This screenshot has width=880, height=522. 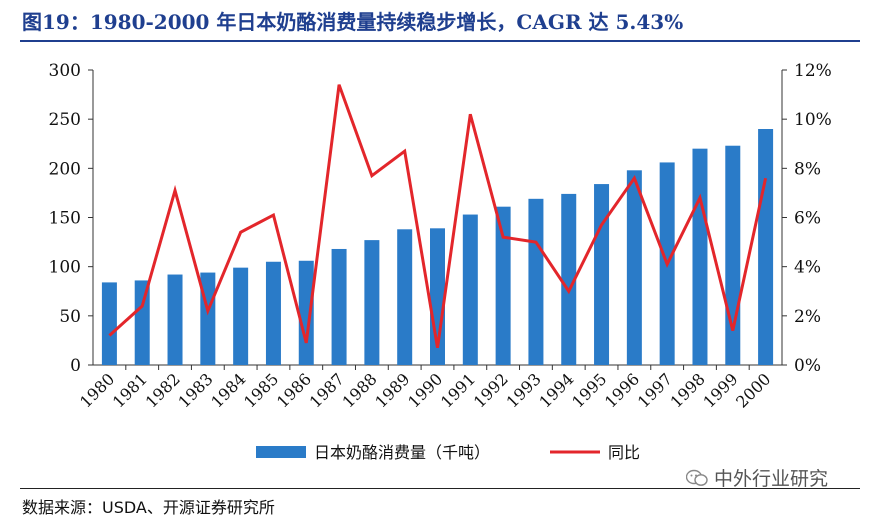 I want to click on watermark: 中外行业研究, so click(x=757, y=477).